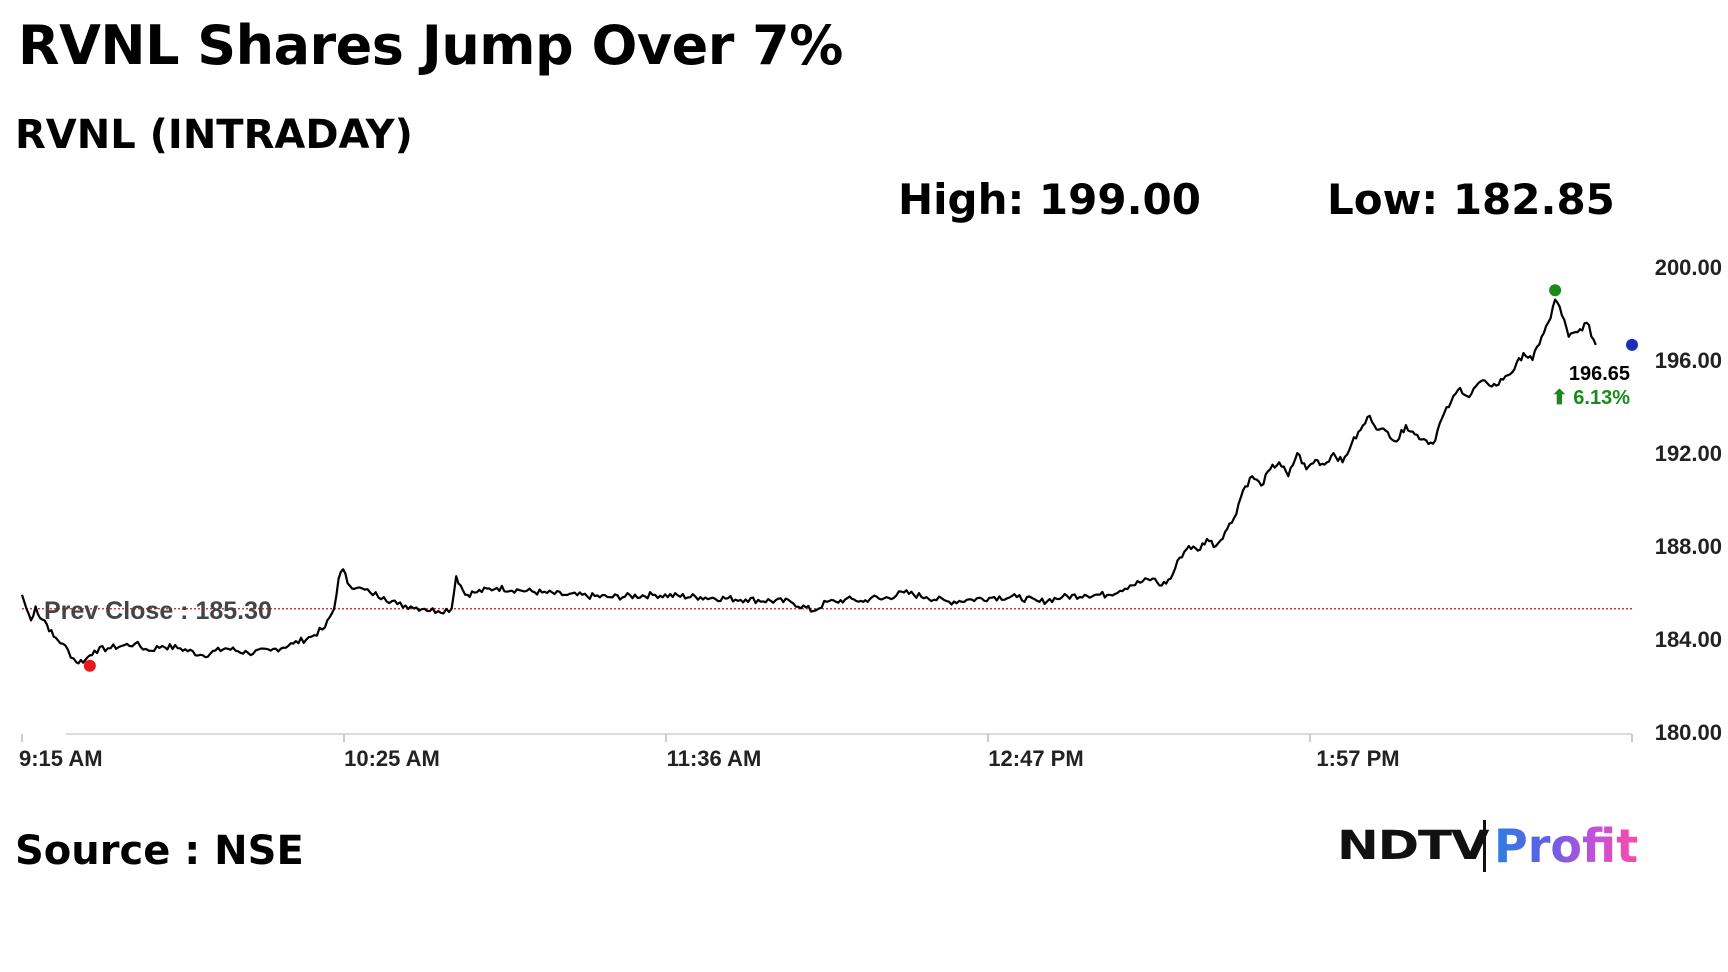 This screenshot has width=1728, height=972. What do you see at coordinates (1688, 360) in the screenshot?
I see `y-tick-label-1: 196.00` at bounding box center [1688, 360].